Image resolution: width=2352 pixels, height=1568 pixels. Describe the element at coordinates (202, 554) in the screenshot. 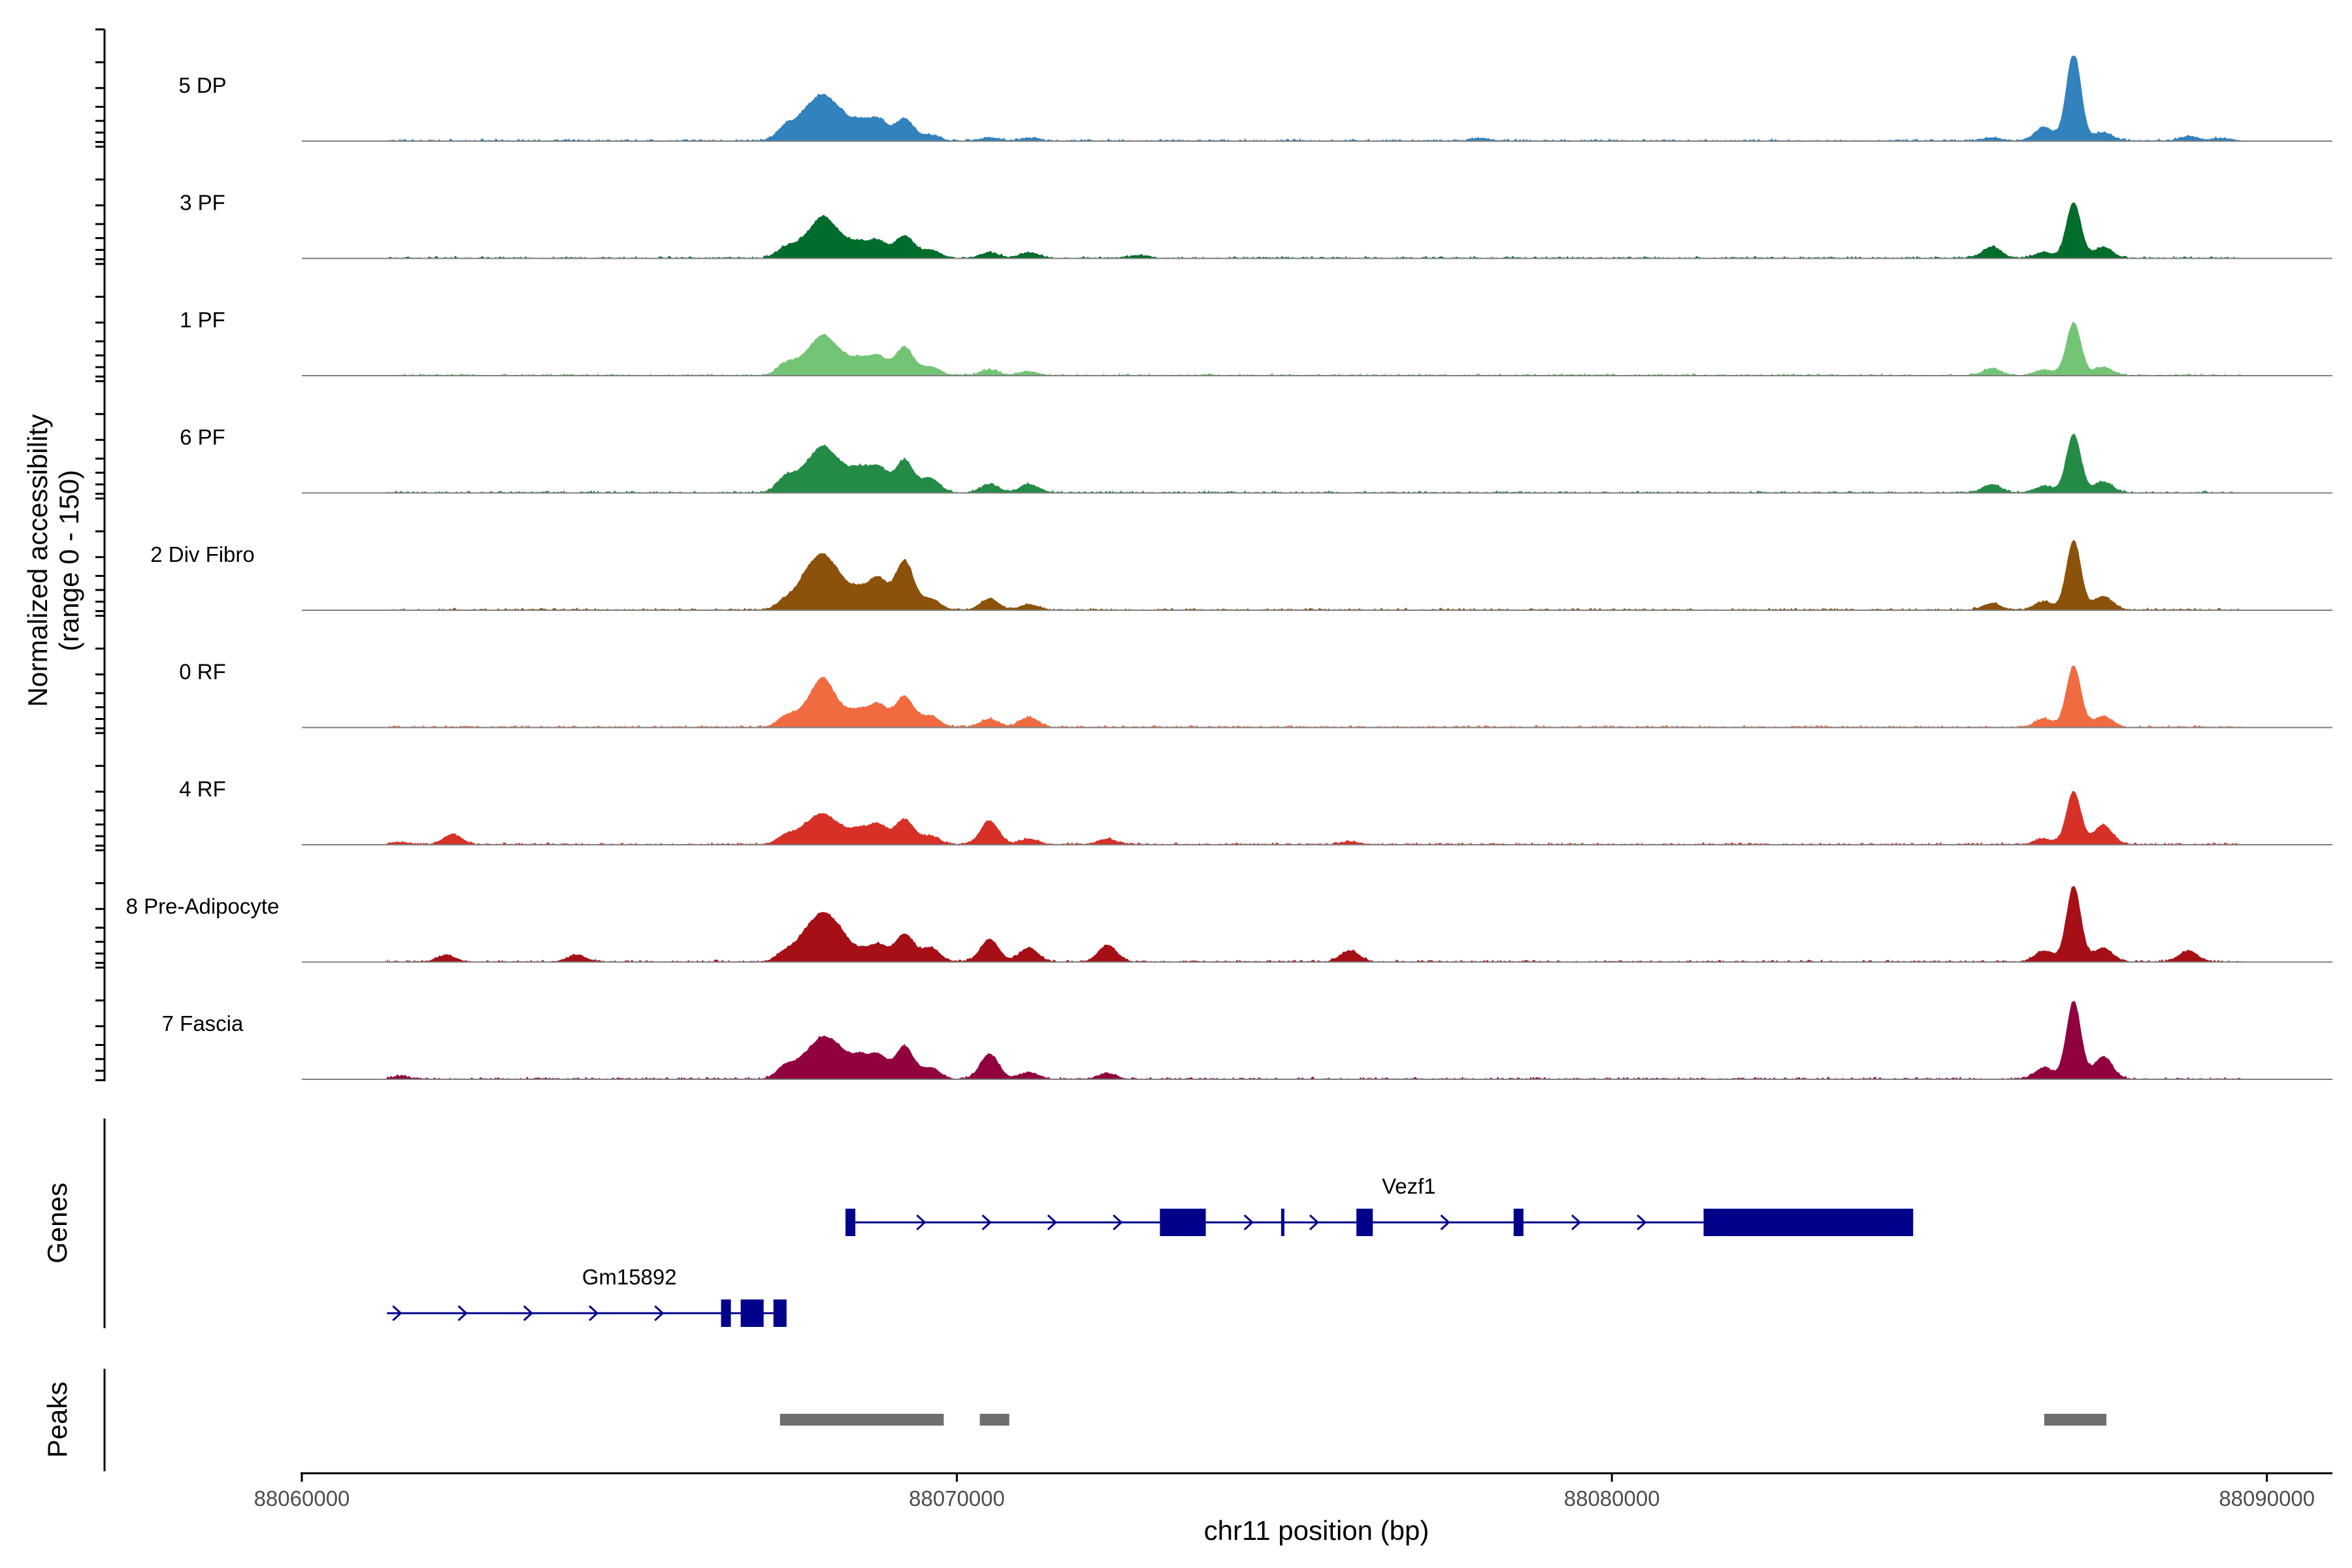

I see `track-label-2-div-fibro: 2 Div Fibro` at that location.